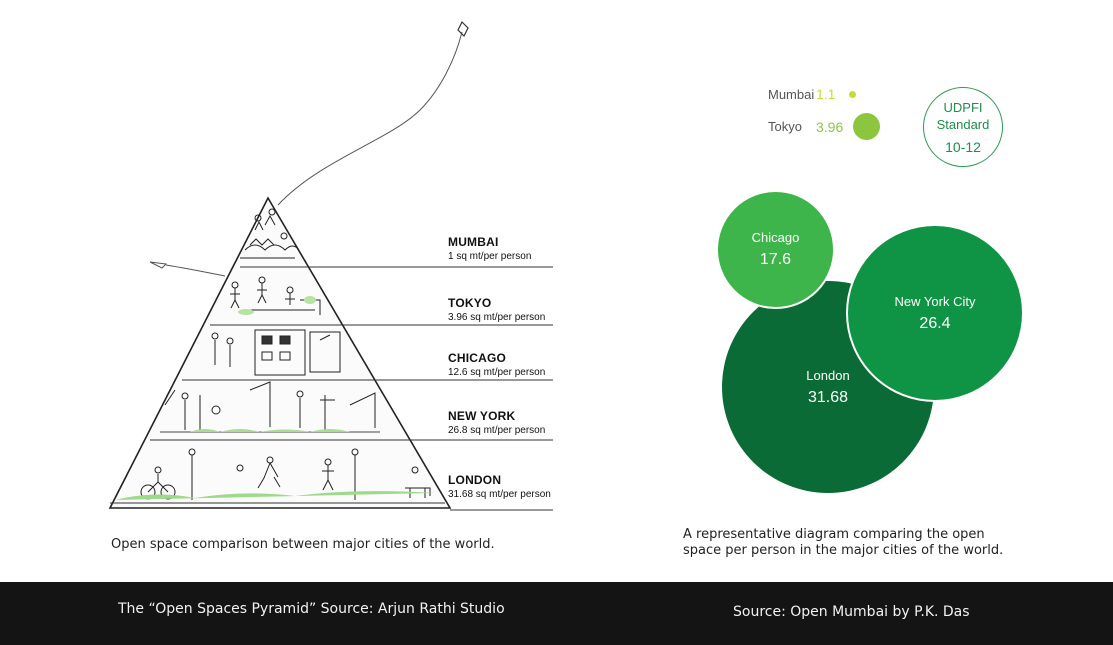  I want to click on bubble-city-name: London, so click(828, 375).